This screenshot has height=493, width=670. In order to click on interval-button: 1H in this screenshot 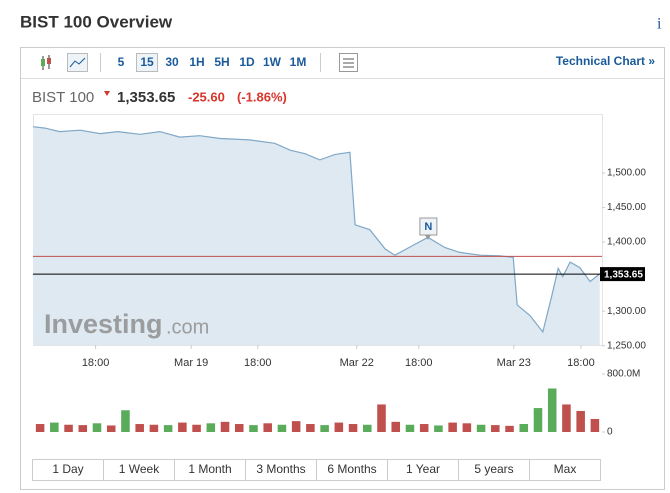, I will do `click(196, 62)`.